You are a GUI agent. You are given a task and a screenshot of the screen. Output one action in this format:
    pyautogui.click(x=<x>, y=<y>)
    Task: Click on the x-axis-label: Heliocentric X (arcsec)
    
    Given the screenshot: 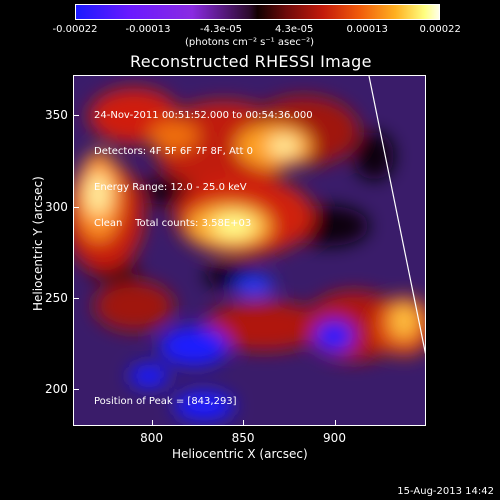 What is the action you would take?
    pyautogui.click(x=240, y=454)
    